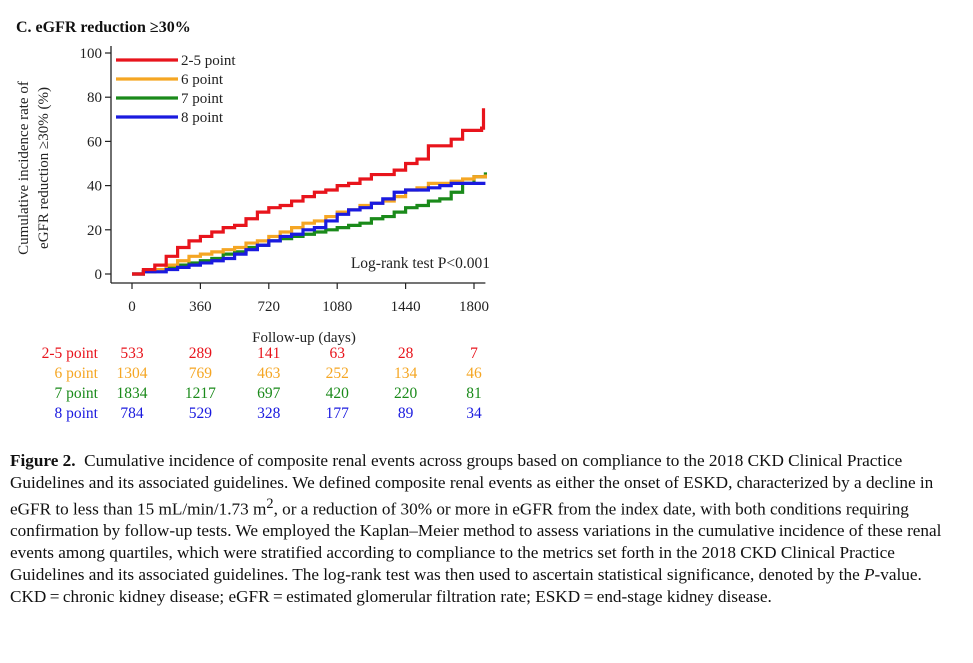 The image size is (973, 663). What do you see at coordinates (94, 98) in the screenshot?
I see `y-tick-label: 80` at bounding box center [94, 98].